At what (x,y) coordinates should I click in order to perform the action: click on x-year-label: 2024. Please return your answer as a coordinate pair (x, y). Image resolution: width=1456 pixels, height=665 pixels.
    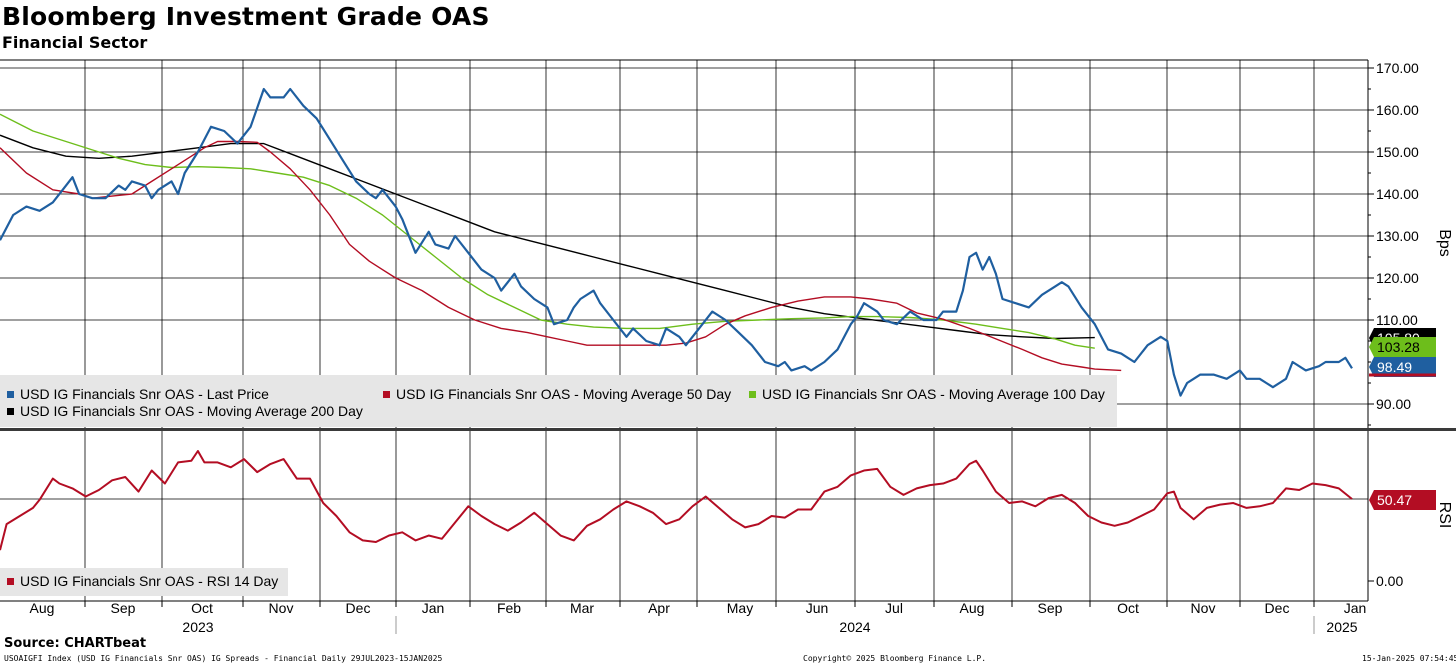
    Looking at the image, I should click on (854, 627).